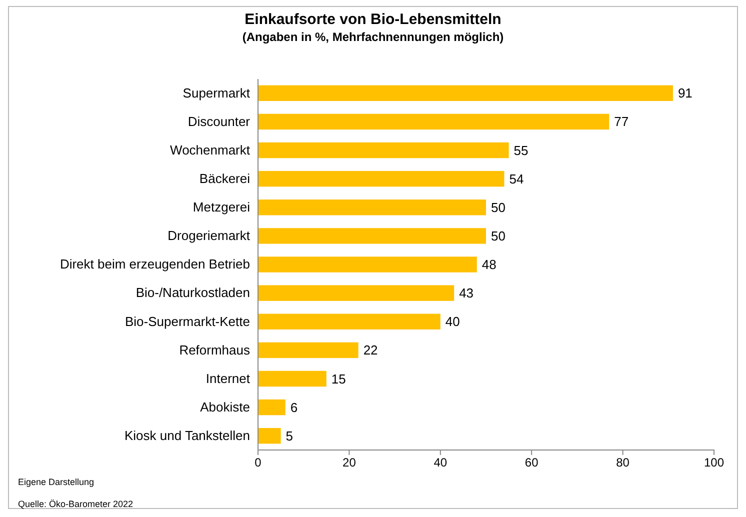  Describe the element at coordinates (187, 436) in the screenshot. I see `y-tick-label: Kiosk und Tankstellen` at that location.